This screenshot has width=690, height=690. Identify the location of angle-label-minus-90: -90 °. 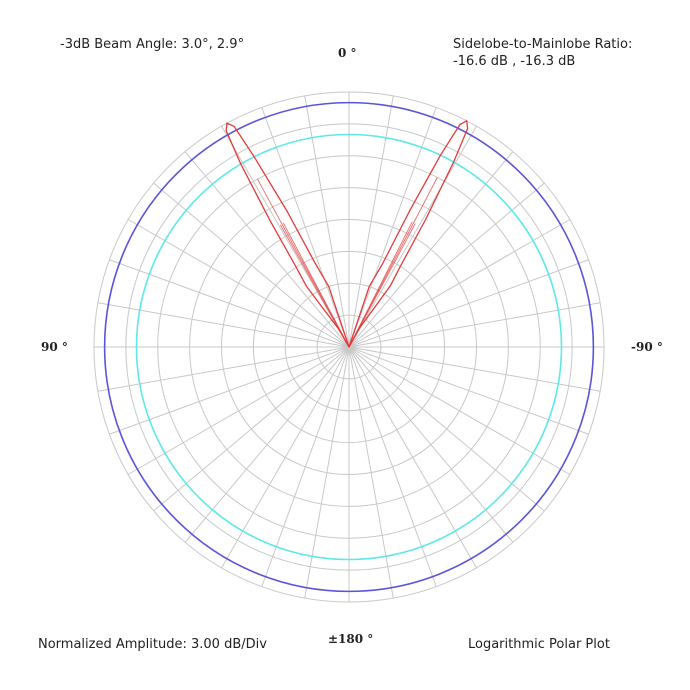
(647, 347).